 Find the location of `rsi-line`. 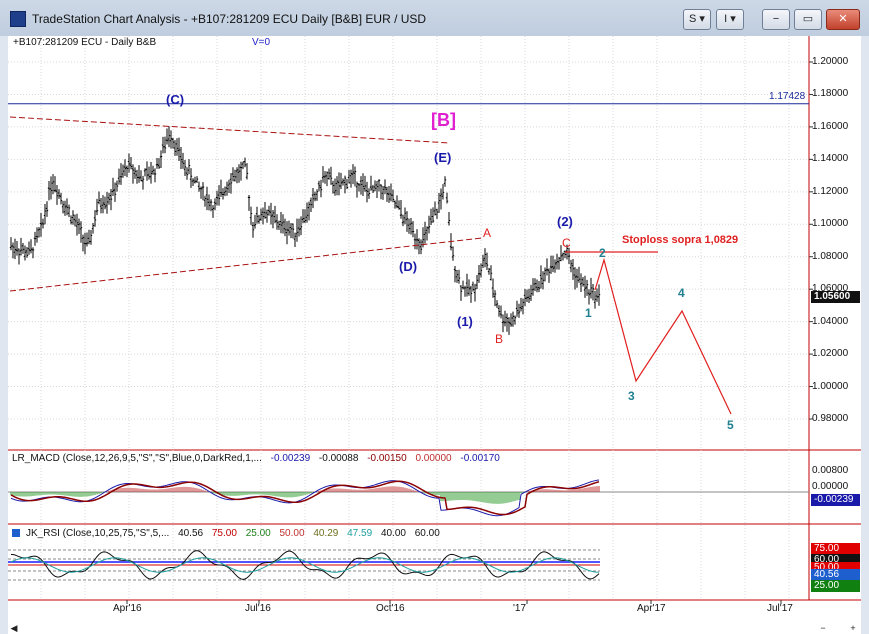

rsi-line is located at coordinates (305, 565).